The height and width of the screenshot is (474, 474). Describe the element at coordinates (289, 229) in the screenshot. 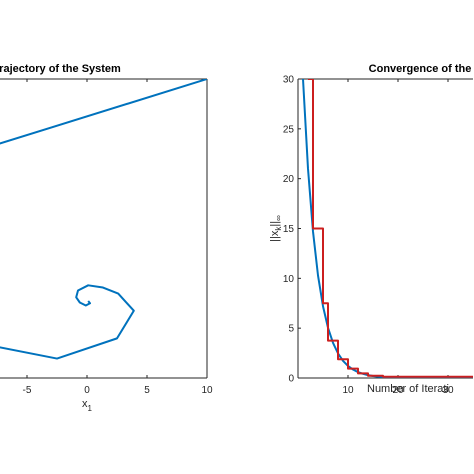

I see `y-tick-label: 15` at that location.